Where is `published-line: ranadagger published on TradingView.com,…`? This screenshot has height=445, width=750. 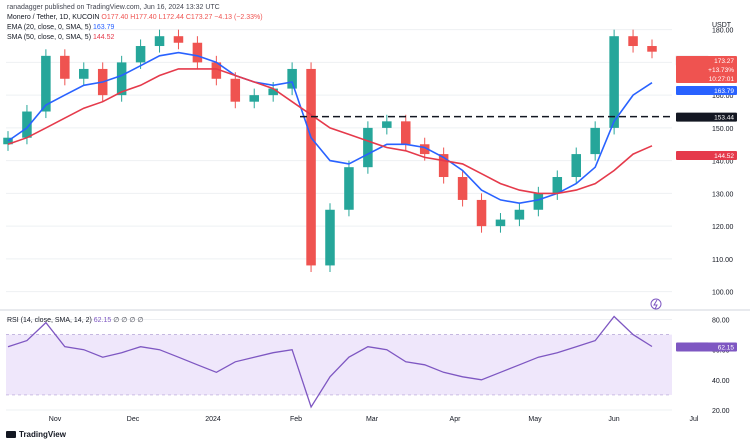
published-line: ranadagger published on TradingView.com,… is located at coordinates (113, 7).